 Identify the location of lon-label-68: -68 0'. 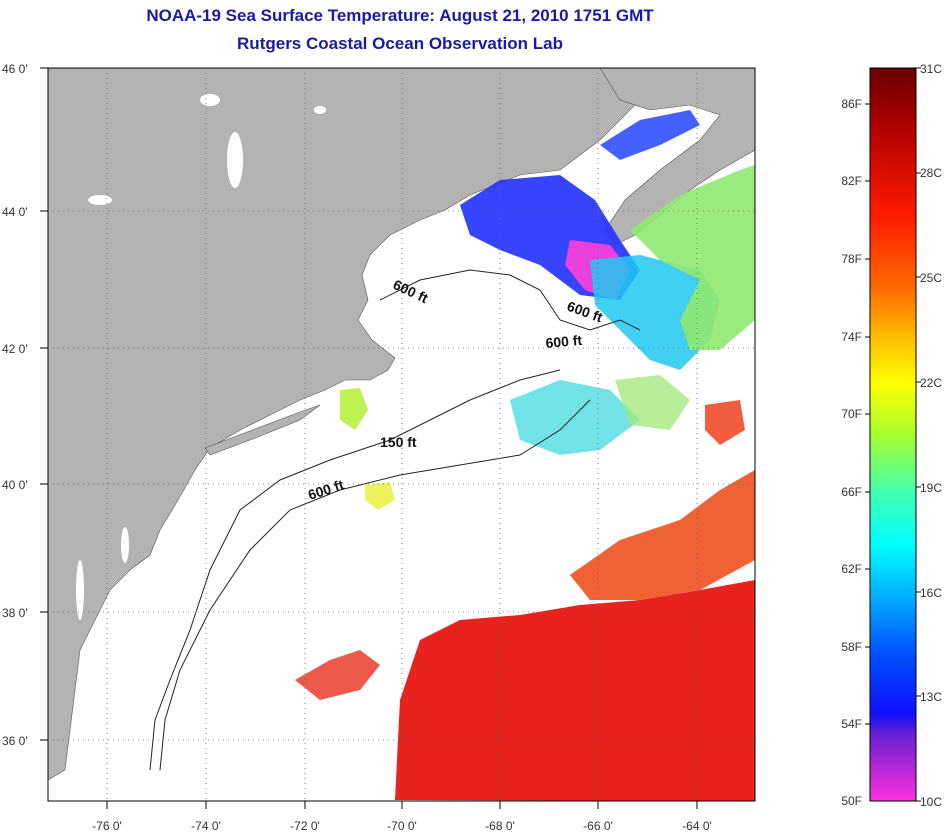
(500, 826).